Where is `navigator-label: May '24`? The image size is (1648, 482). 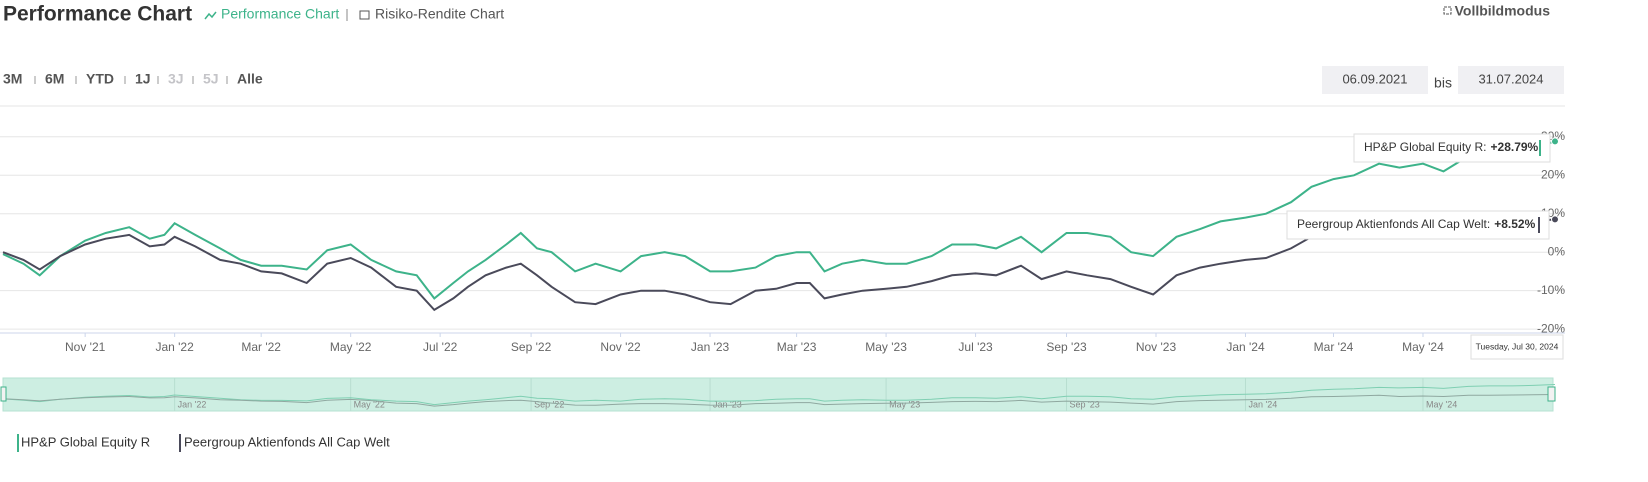 navigator-label: May '24 is located at coordinates (1441, 404).